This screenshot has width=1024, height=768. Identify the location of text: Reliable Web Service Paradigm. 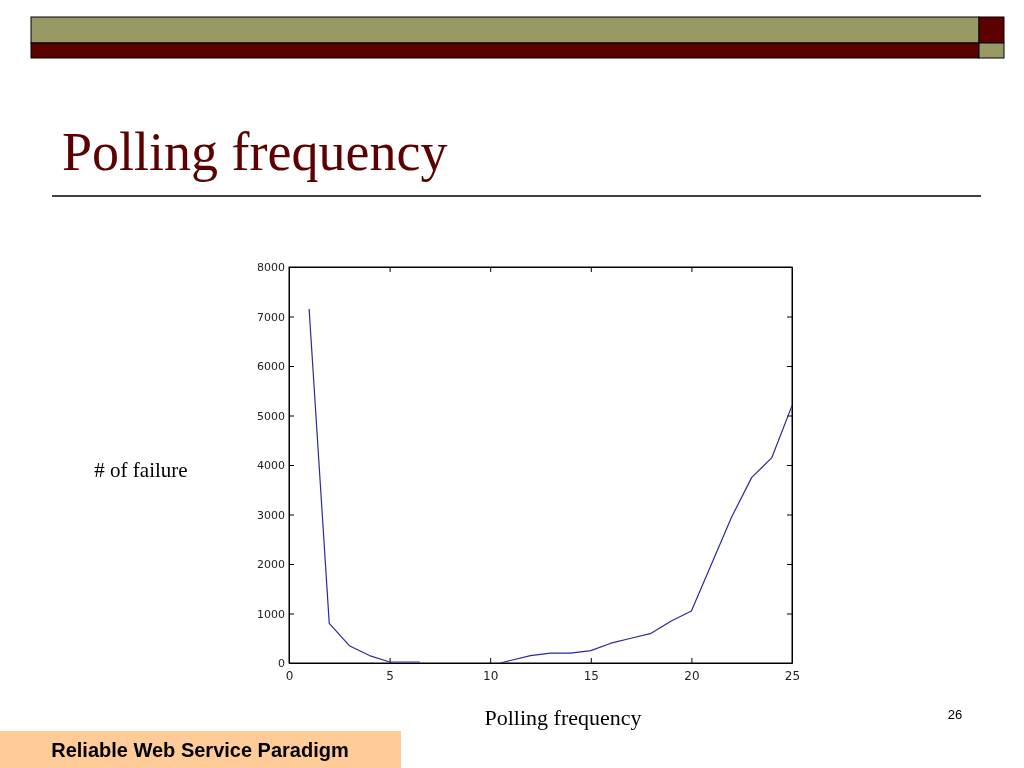
(200, 750).